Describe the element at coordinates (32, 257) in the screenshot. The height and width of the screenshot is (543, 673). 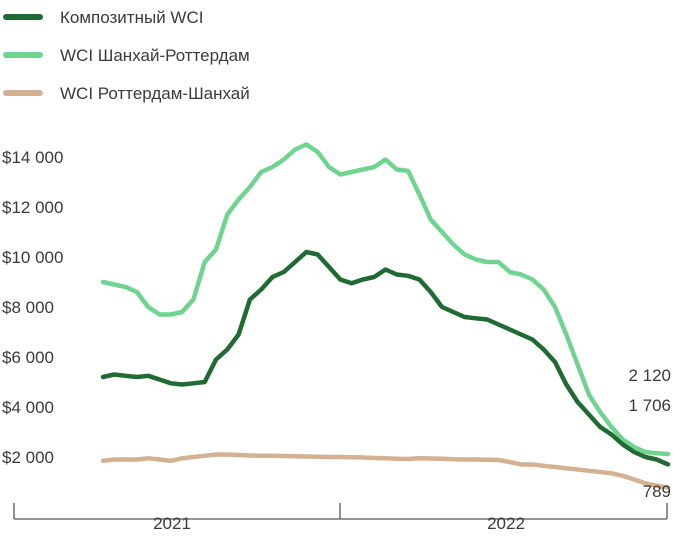
I see `y-tick-label: $10 000` at that location.